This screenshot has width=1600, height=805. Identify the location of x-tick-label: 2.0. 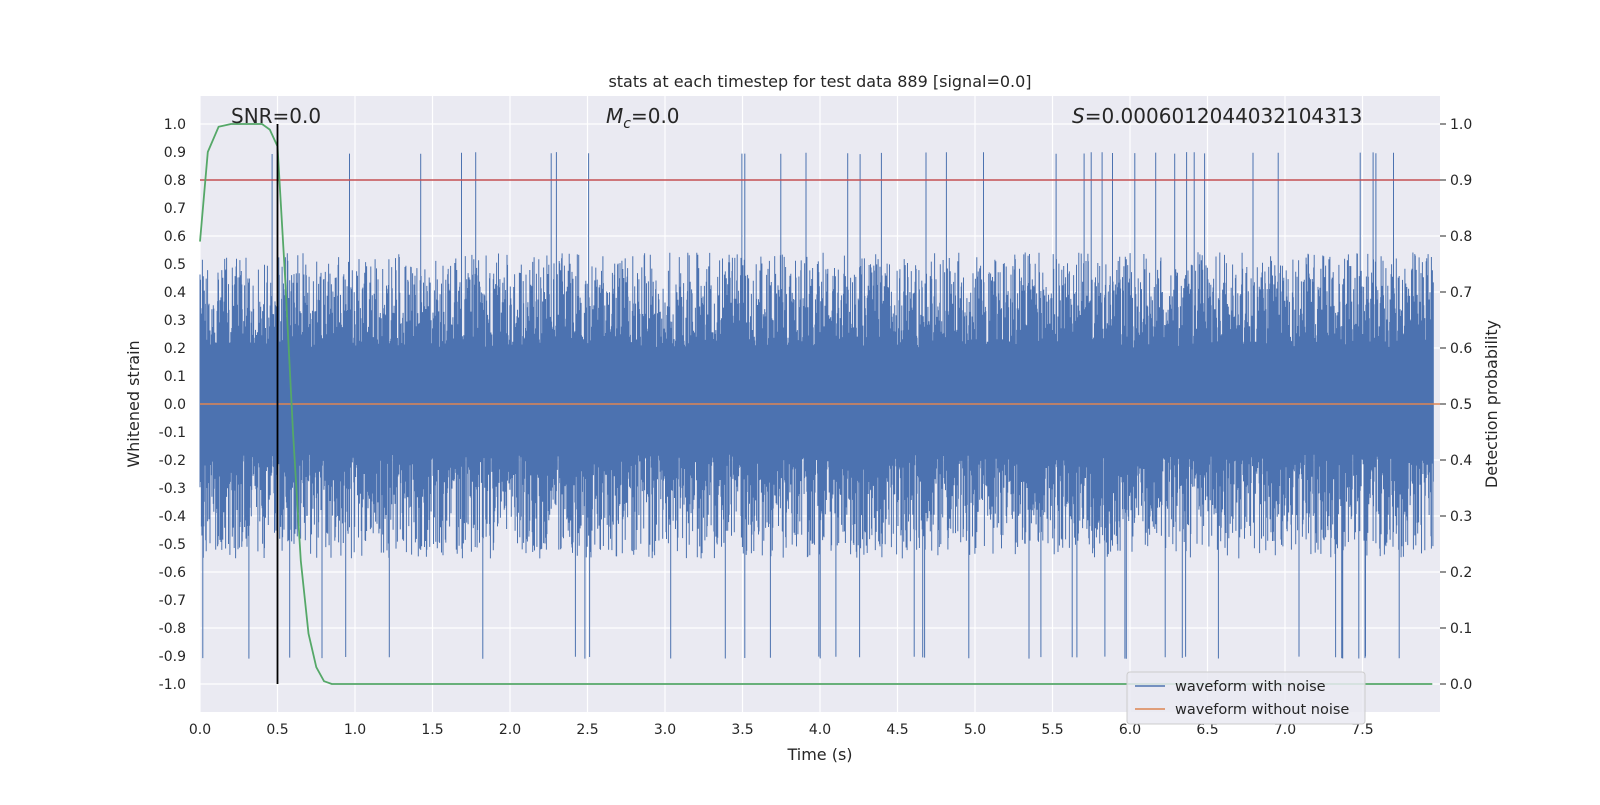
(510, 730).